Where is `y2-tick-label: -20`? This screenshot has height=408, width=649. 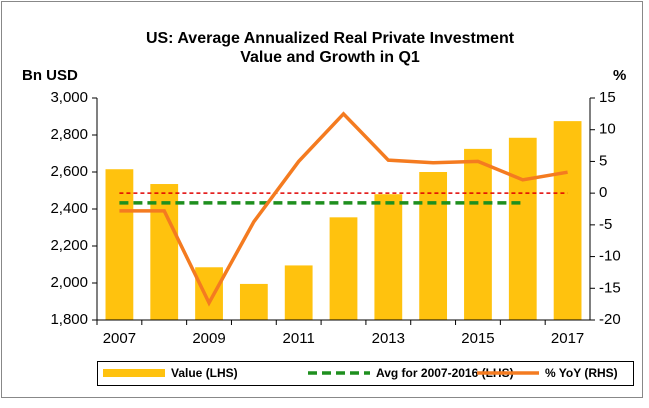
y2-tick-label: -20 is located at coordinates (610, 319).